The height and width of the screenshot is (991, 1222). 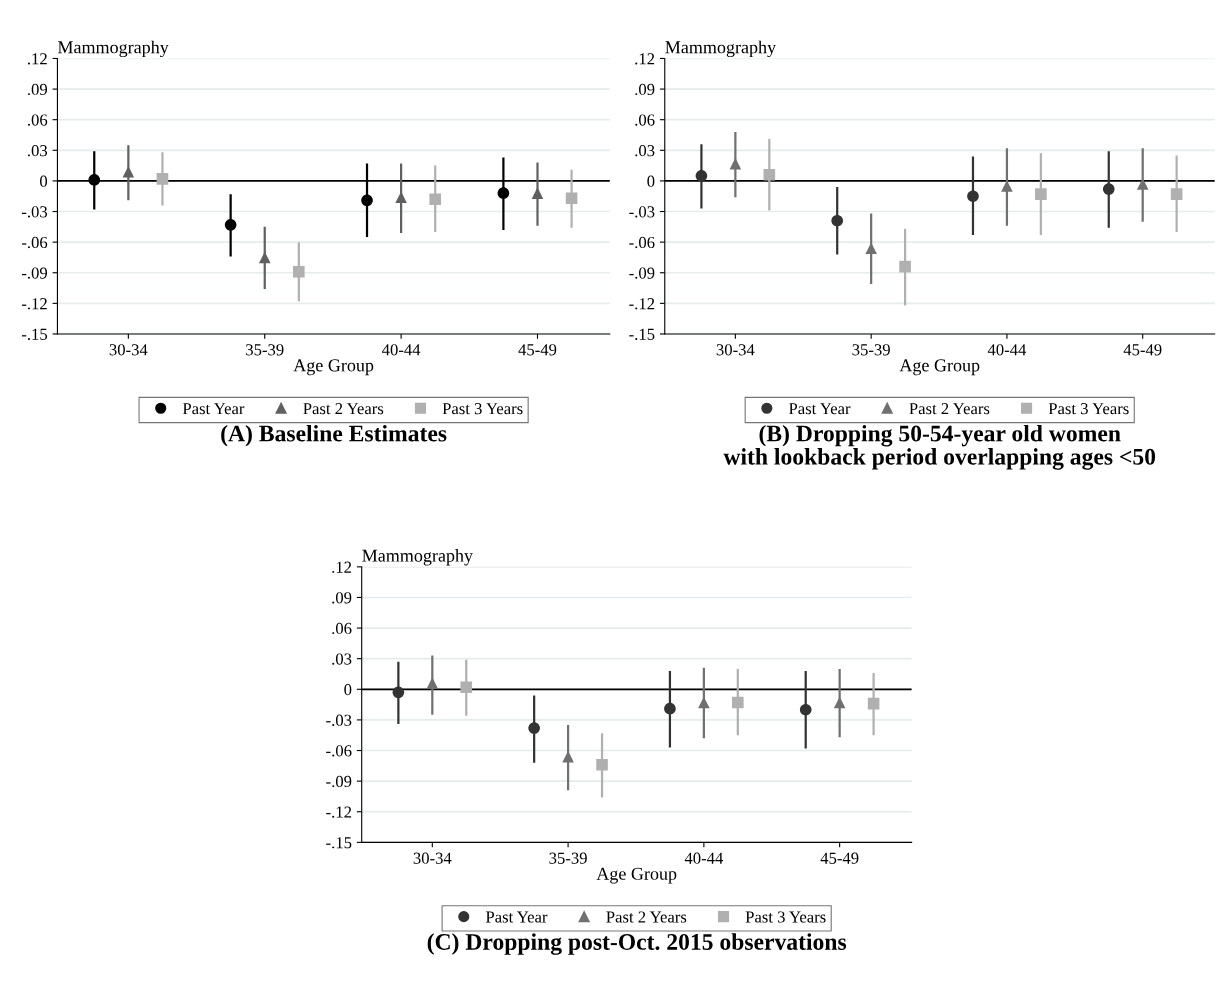 What do you see at coordinates (637, 944) in the screenshot?
I see `text: (C) Dropping post-Oct. 2015 observations` at bounding box center [637, 944].